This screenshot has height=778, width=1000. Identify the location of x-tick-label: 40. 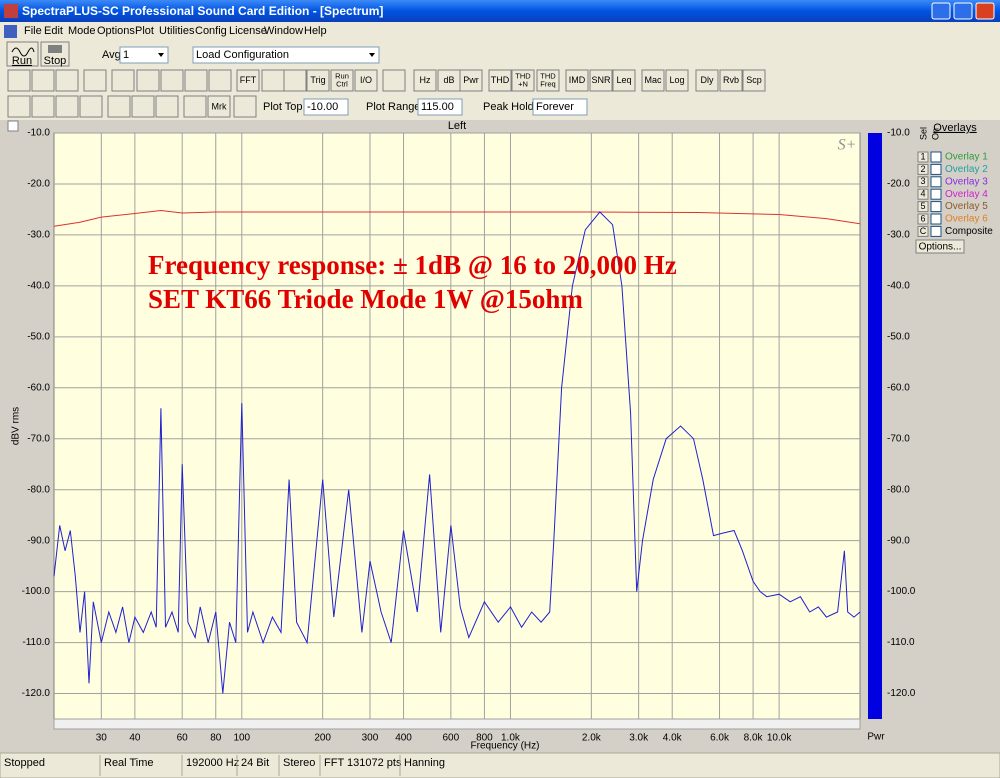
(135, 738).